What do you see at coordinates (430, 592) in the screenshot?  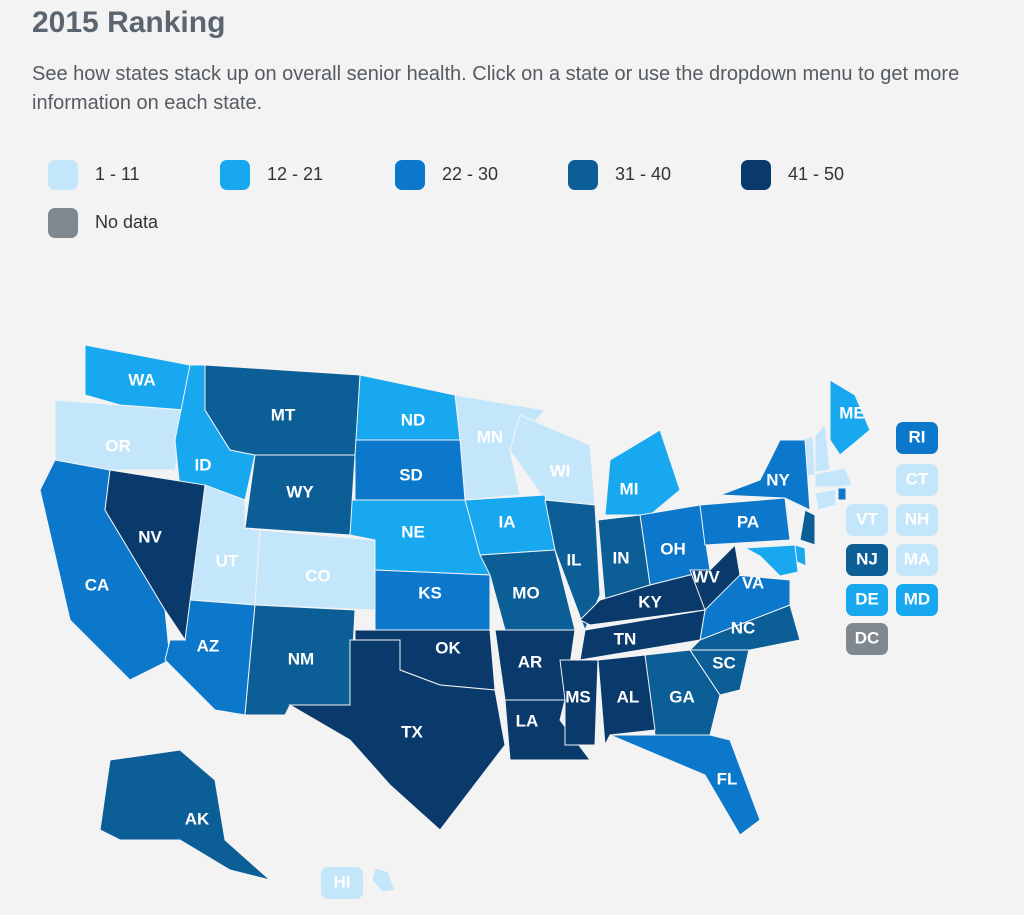 I see `state-label: KS` at bounding box center [430, 592].